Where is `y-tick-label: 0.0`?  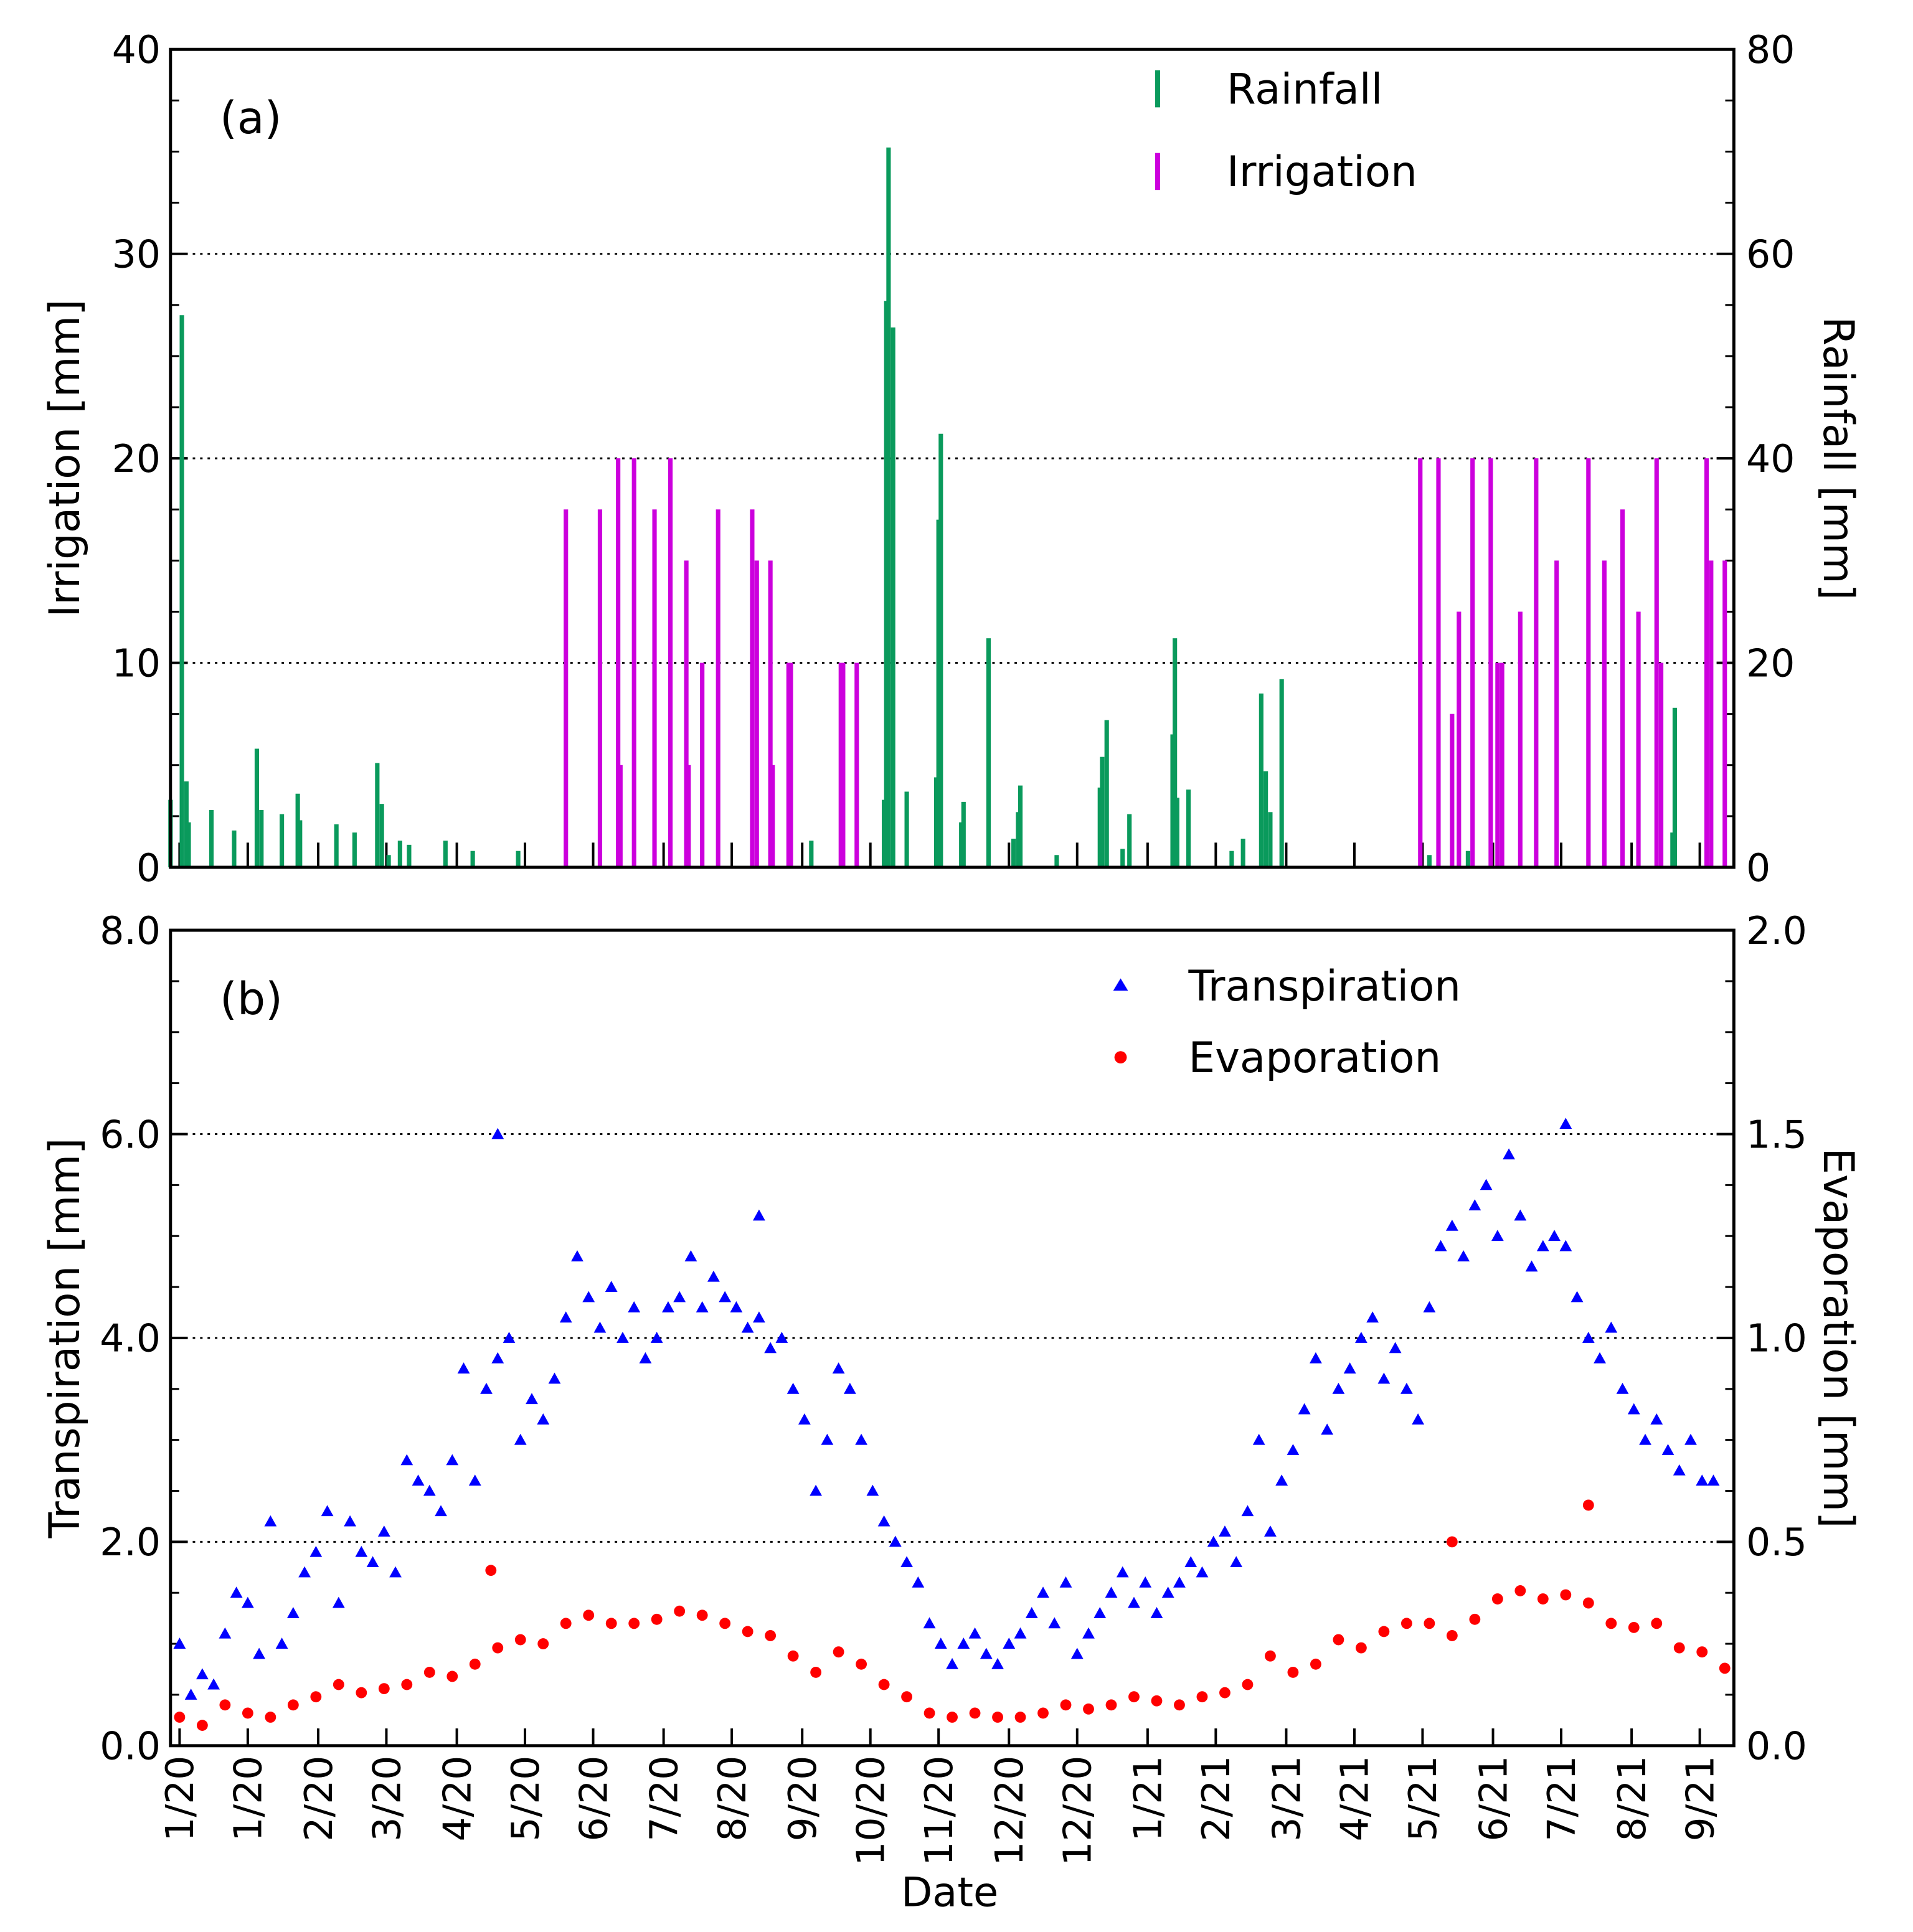 y-tick-label: 0.0 is located at coordinates (130, 1747).